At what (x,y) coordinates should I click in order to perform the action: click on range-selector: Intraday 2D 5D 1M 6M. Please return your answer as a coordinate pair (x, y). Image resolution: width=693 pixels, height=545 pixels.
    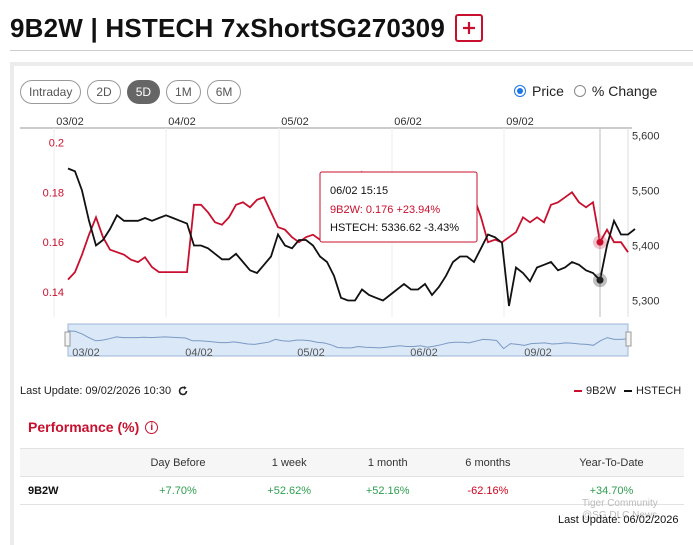
    Looking at the image, I should click on (131, 92).